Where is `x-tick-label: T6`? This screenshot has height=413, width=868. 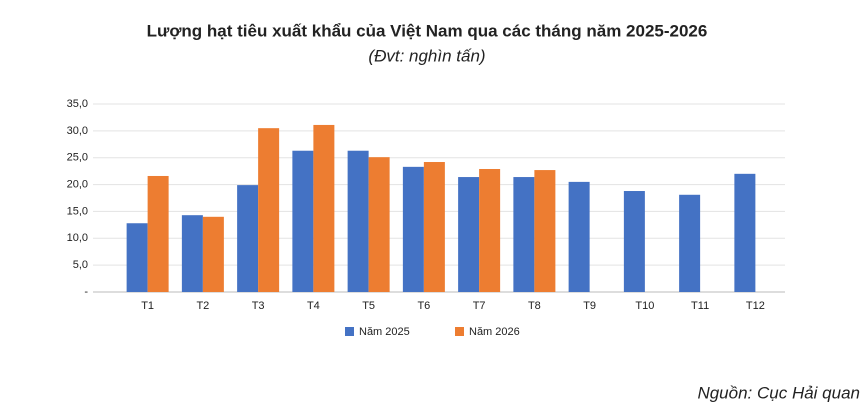
x-tick-label: T6 is located at coordinates (423, 306).